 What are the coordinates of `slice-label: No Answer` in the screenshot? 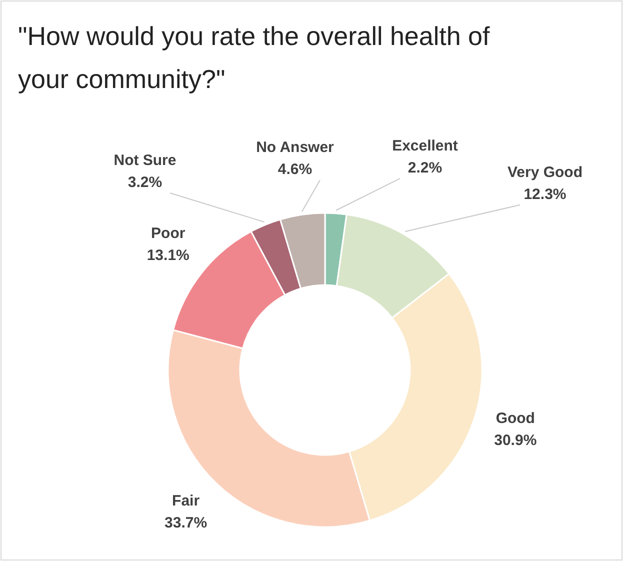 It's located at (295, 147).